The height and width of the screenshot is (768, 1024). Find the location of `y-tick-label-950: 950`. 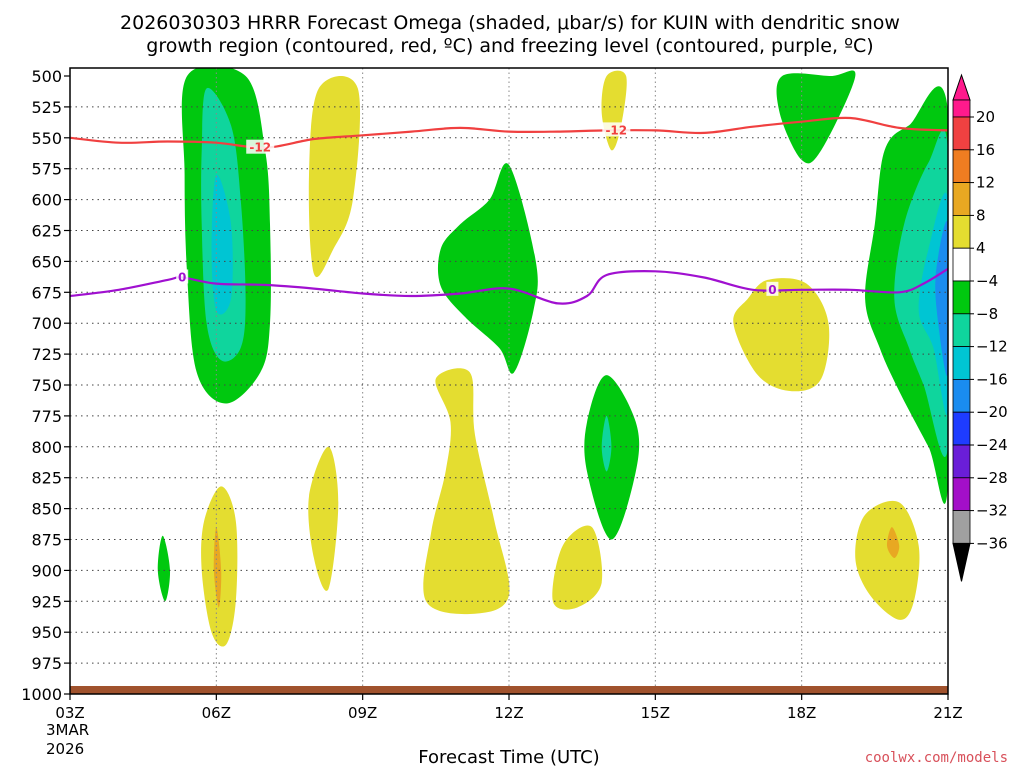

y-tick-label-950: 950 is located at coordinates (46, 632).